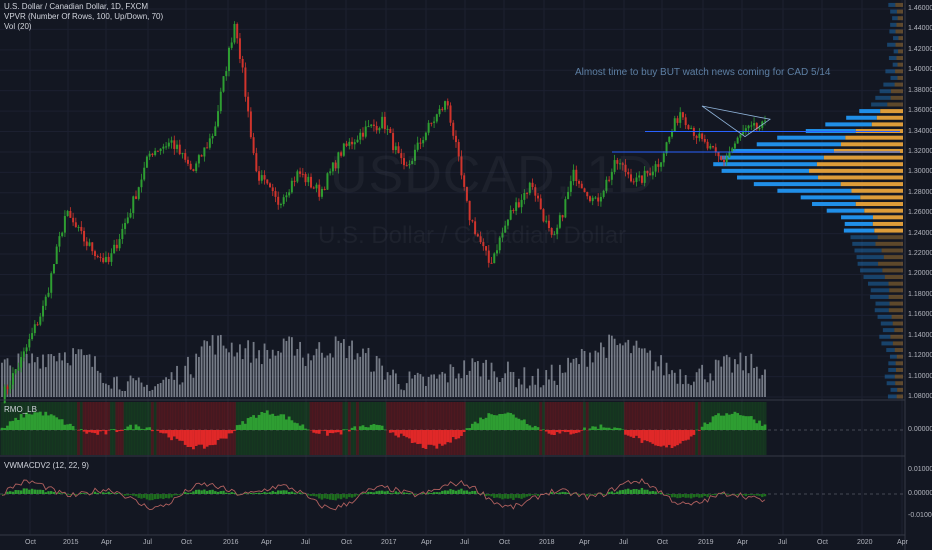 This screenshot has height=550, width=932. I want to click on price-tick-label: 1.08000, so click(920, 396).